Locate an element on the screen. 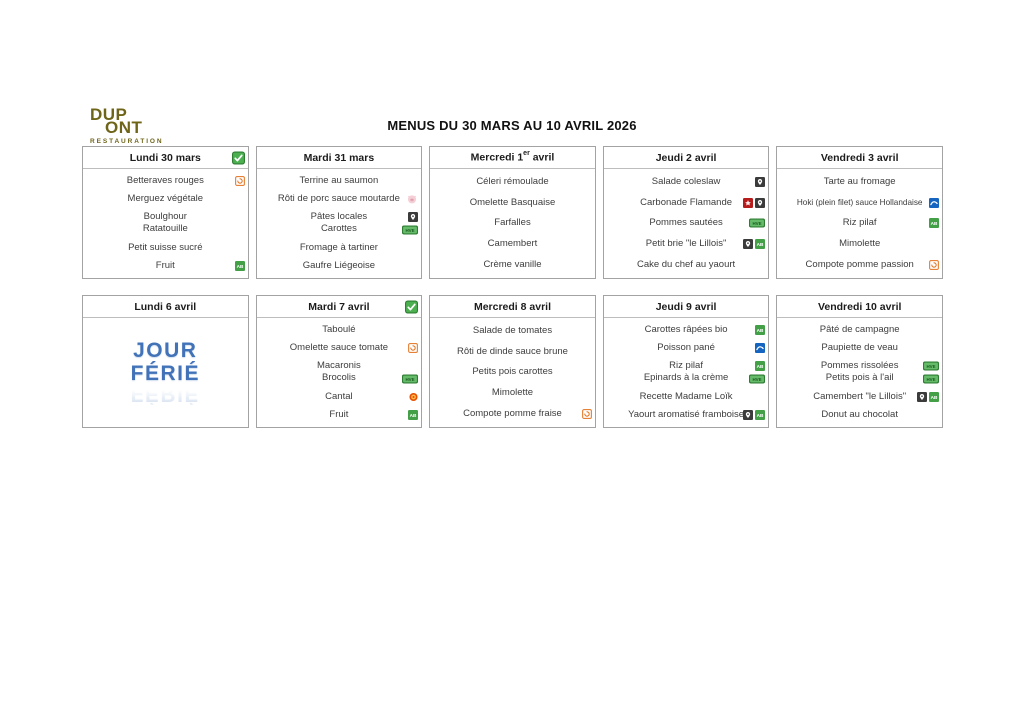 Image resolution: width=1024 pixels, height=724 pixels. menu-item-label: Carbonade Flamande is located at coordinates (686, 202).